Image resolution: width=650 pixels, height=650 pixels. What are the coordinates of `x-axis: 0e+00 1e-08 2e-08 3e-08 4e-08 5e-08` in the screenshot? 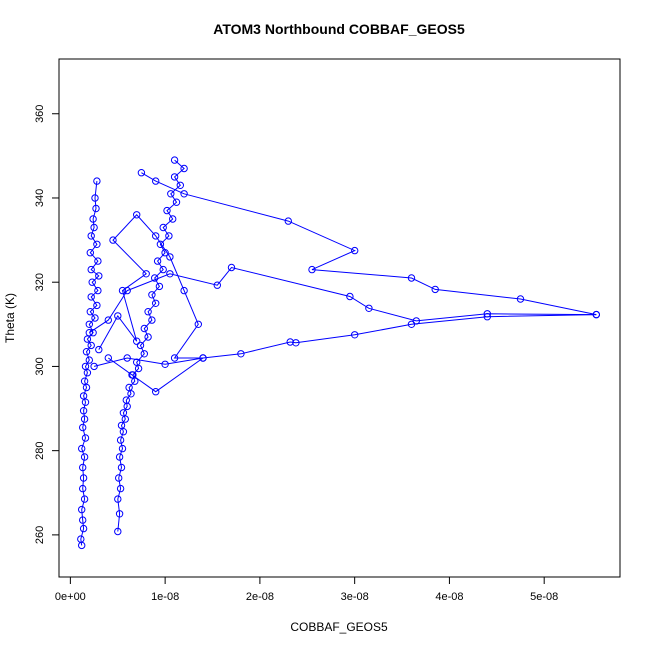 It's located at (306, 589).